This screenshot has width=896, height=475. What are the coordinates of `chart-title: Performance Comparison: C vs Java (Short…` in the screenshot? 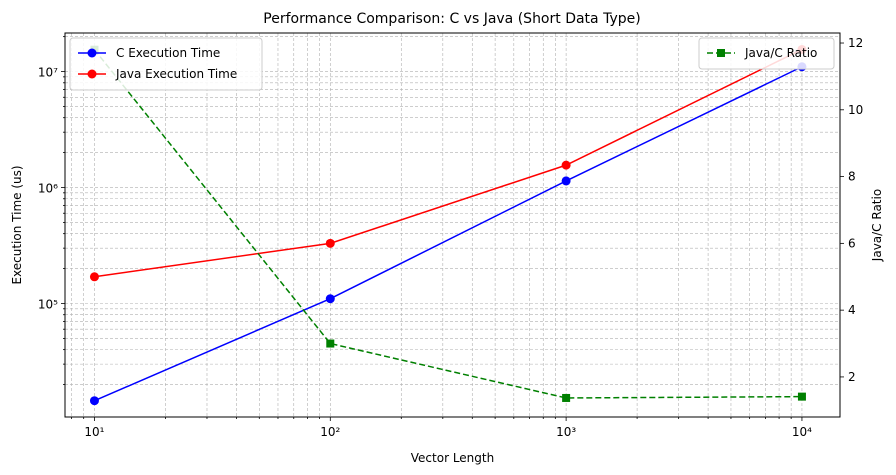 It's located at (451, 19).